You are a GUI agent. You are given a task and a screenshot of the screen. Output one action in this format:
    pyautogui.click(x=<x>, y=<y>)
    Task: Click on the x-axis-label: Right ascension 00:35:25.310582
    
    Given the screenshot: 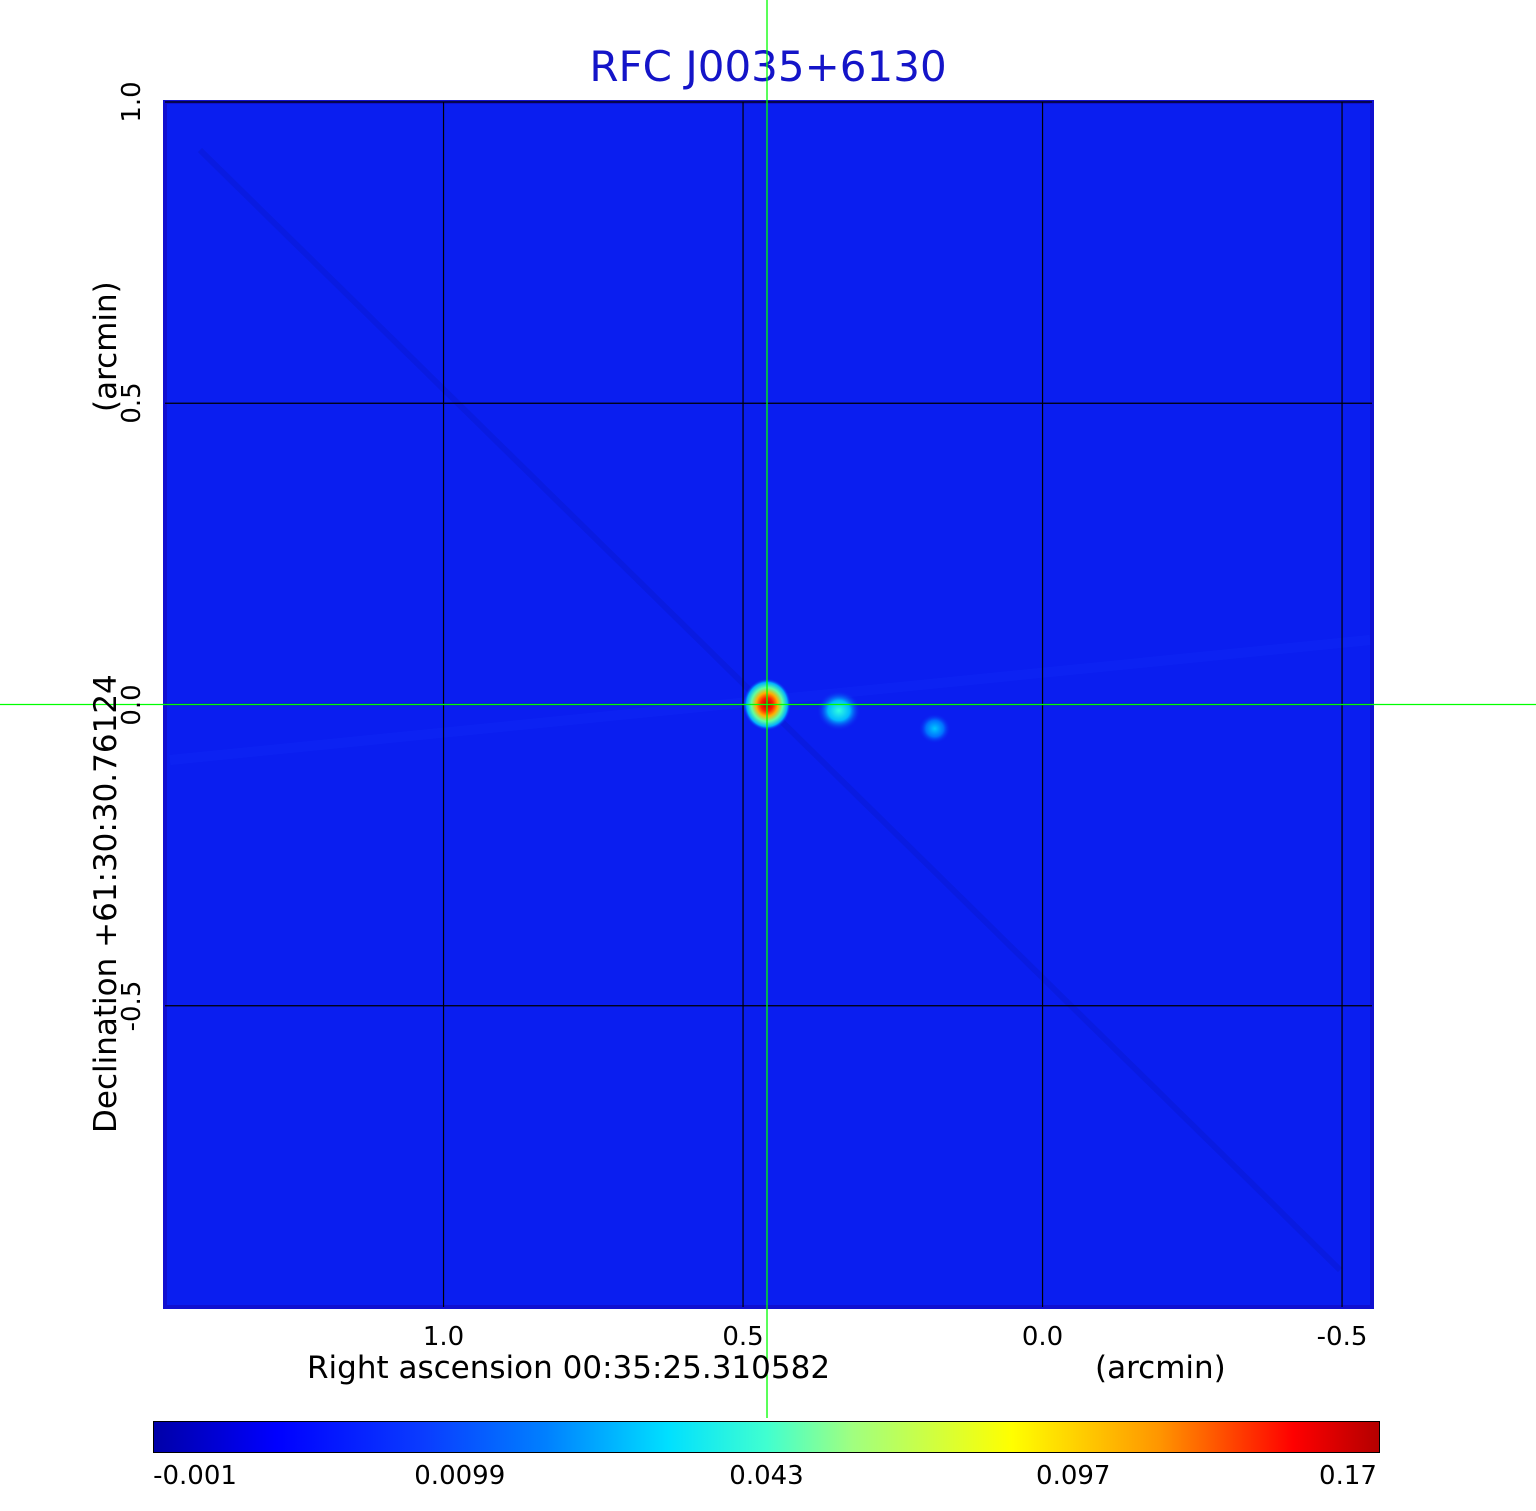 What is the action you would take?
    pyautogui.click(x=569, y=1368)
    